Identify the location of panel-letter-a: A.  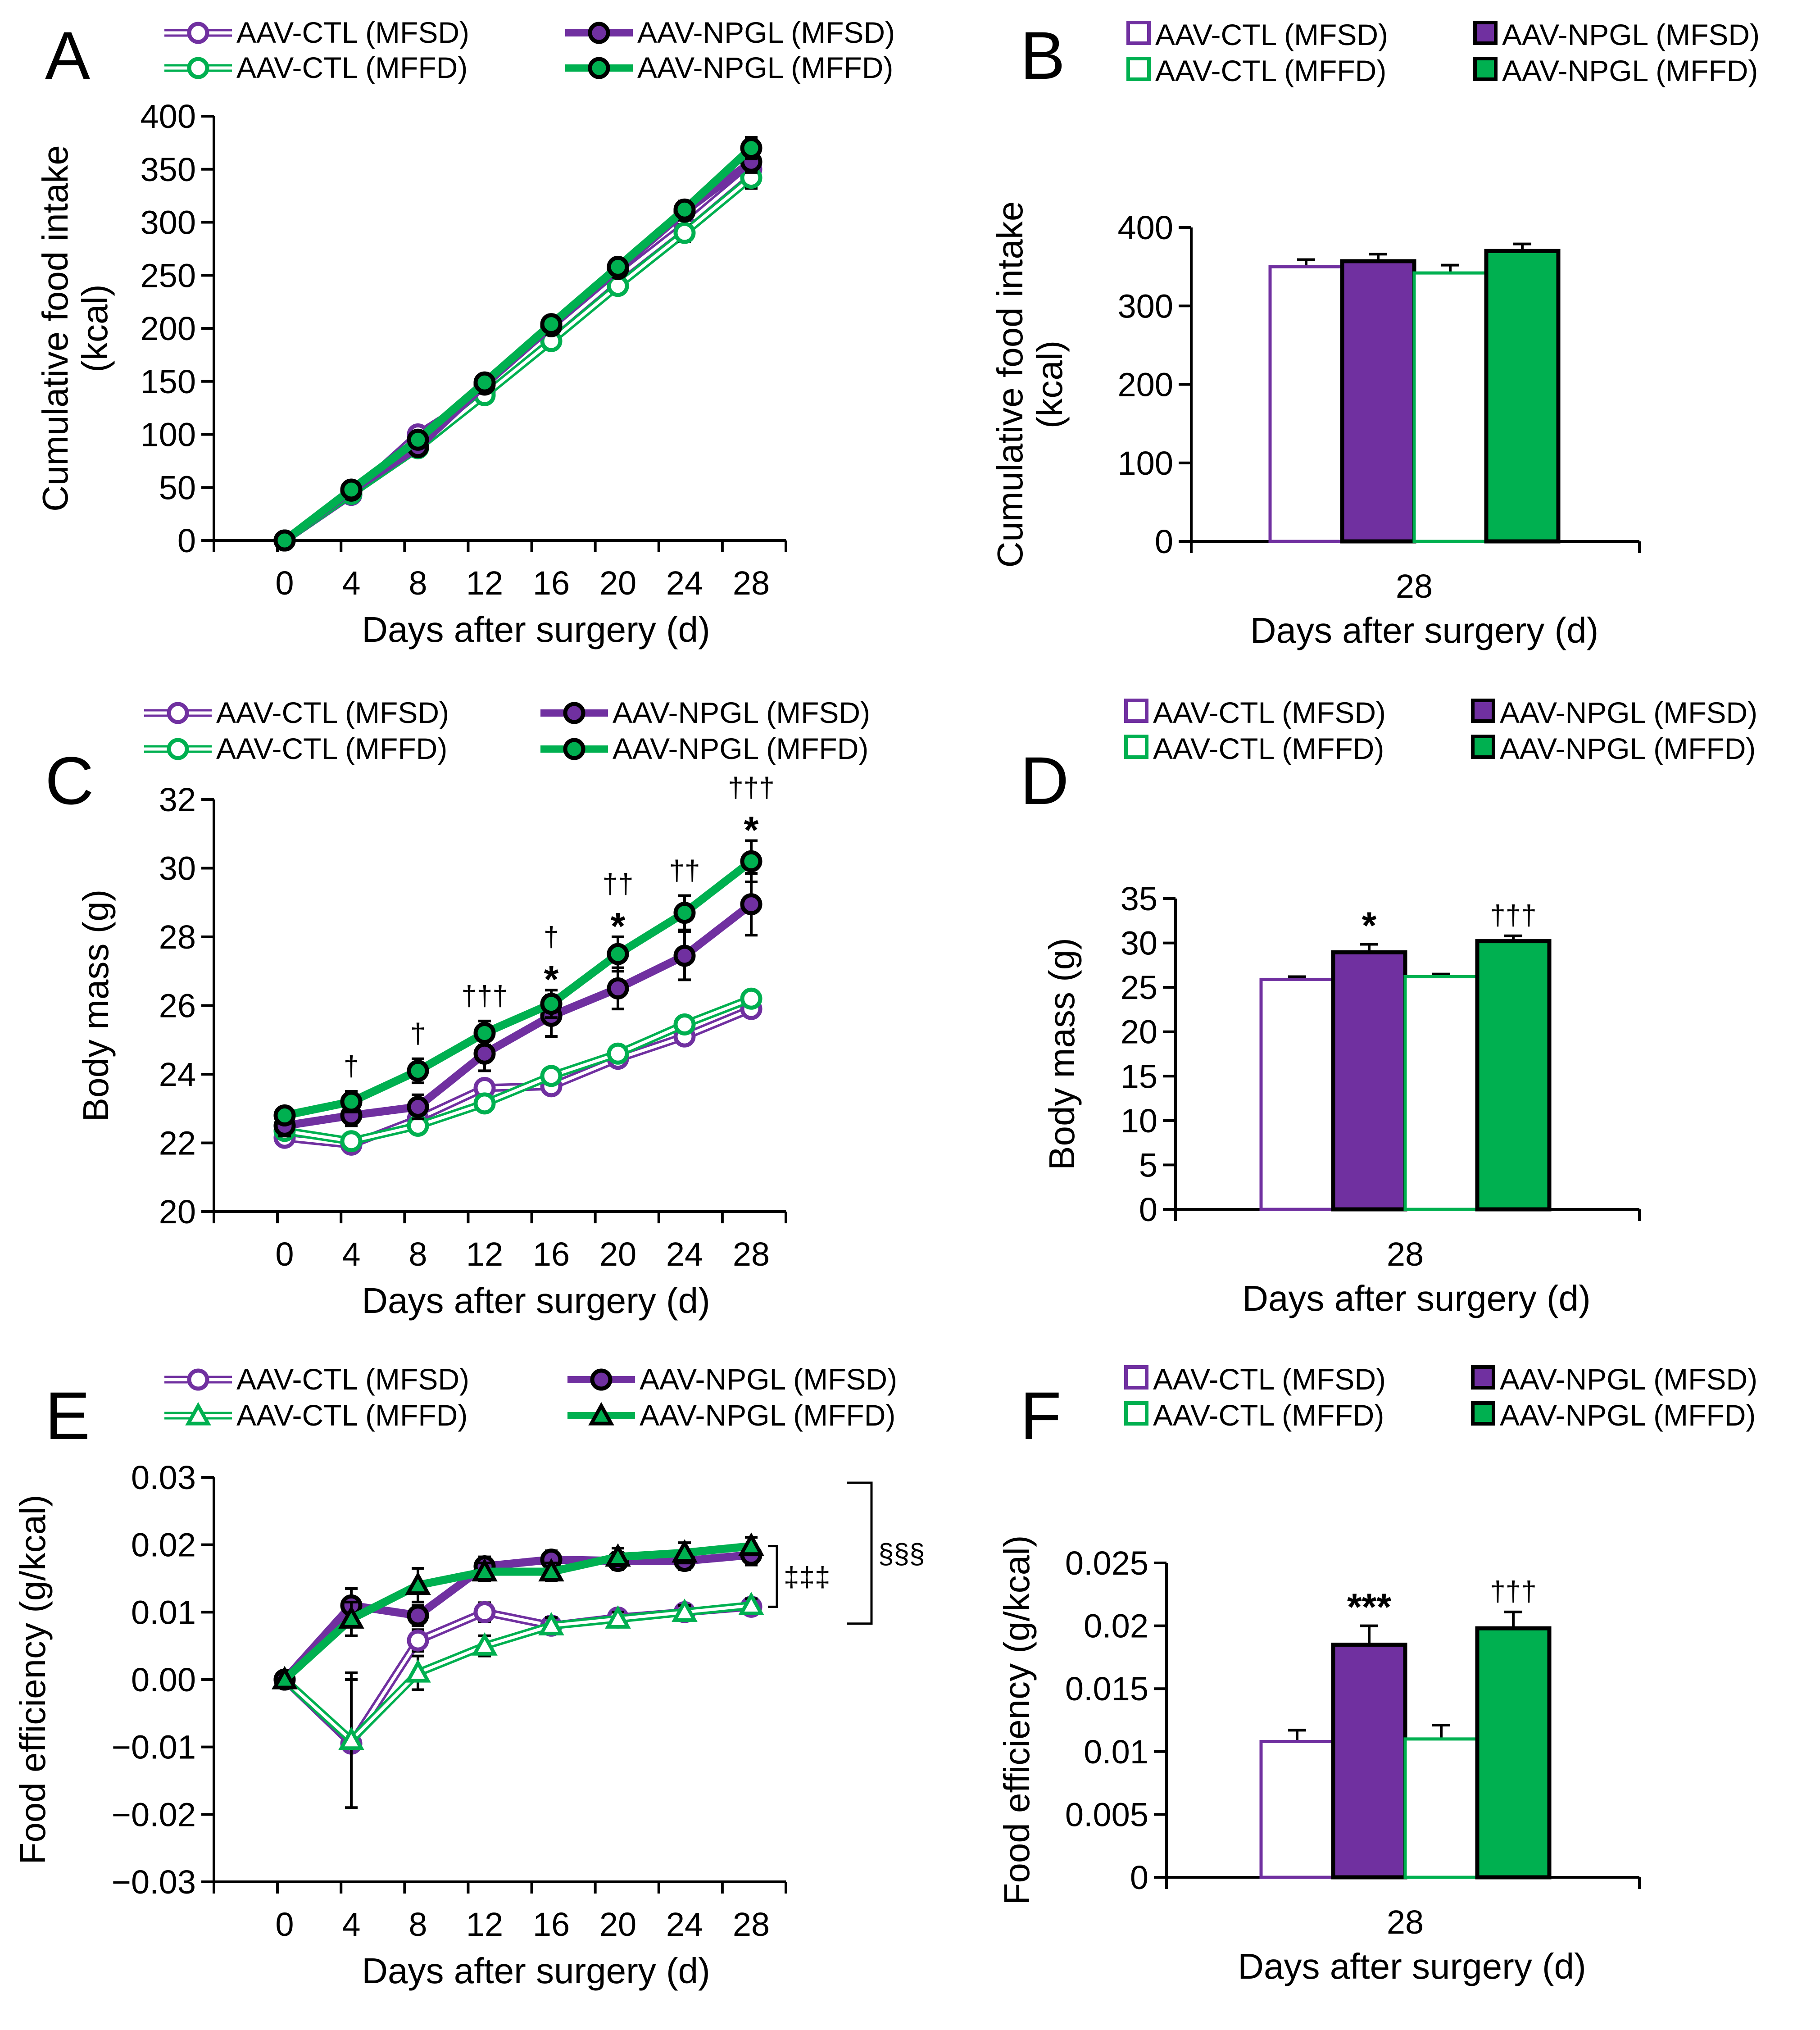
(67, 55).